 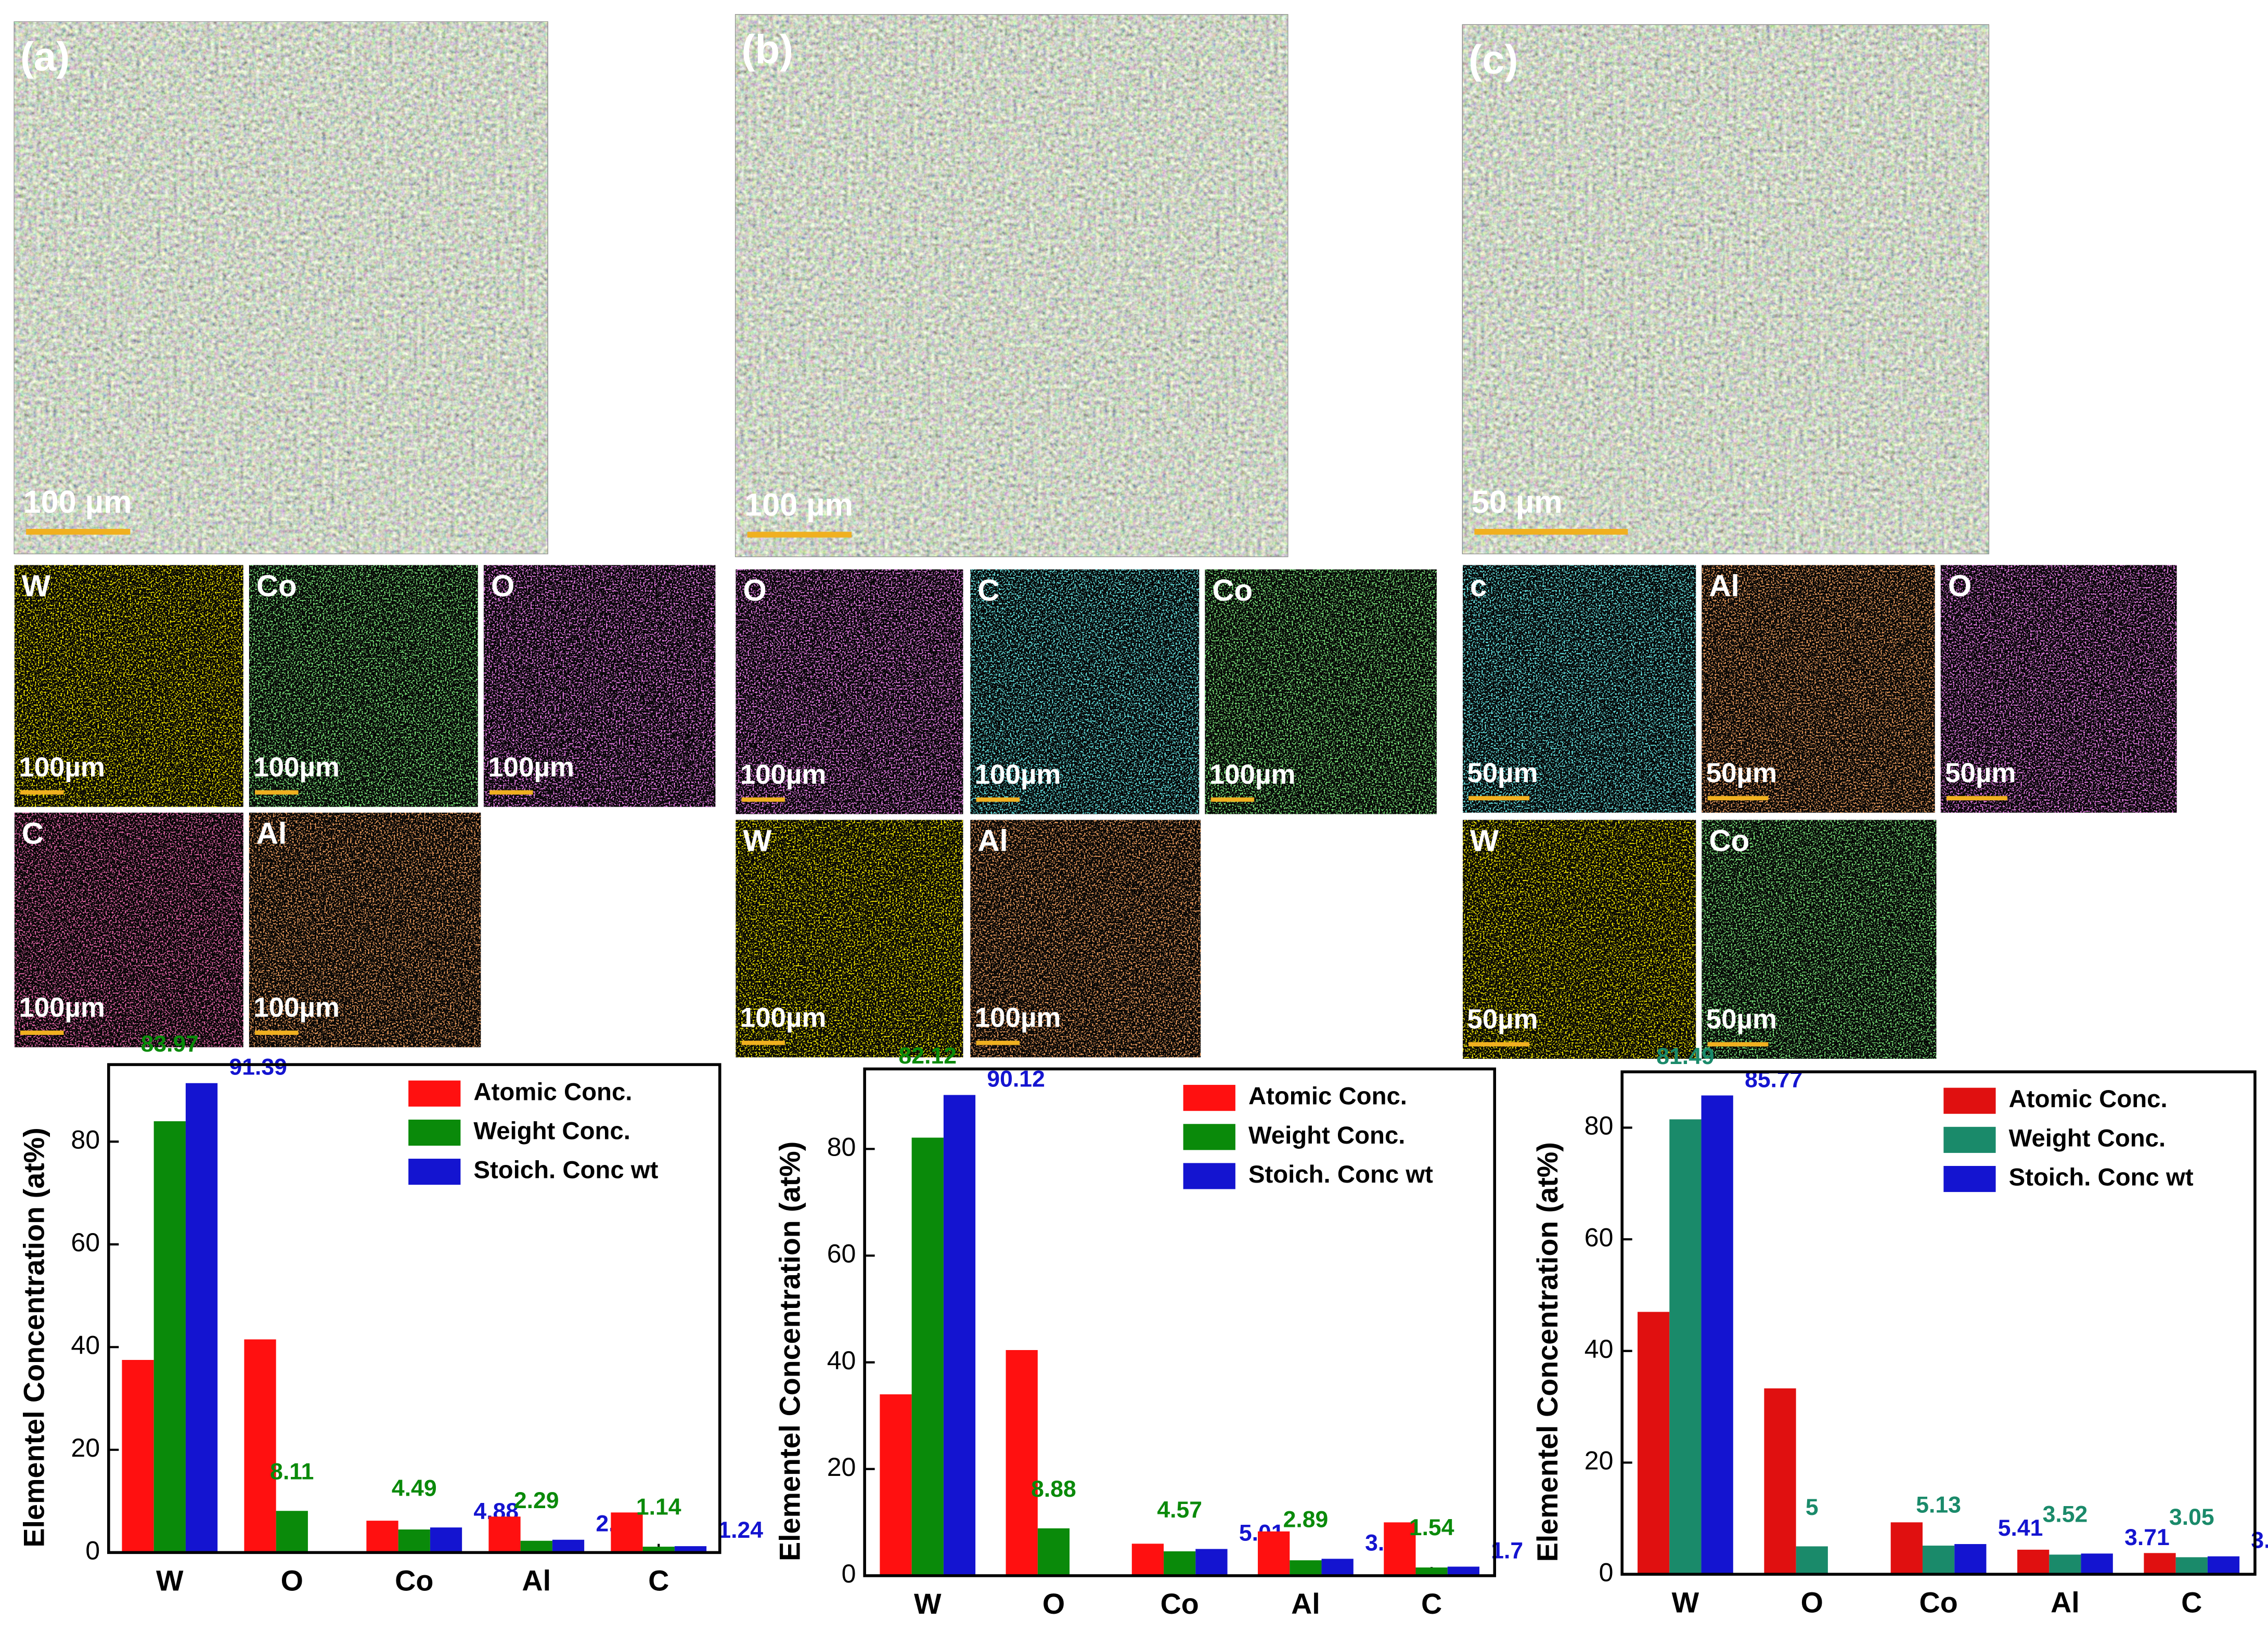 What do you see at coordinates (783, 774) in the screenshot?
I see `map-scale-label: 100µm` at bounding box center [783, 774].